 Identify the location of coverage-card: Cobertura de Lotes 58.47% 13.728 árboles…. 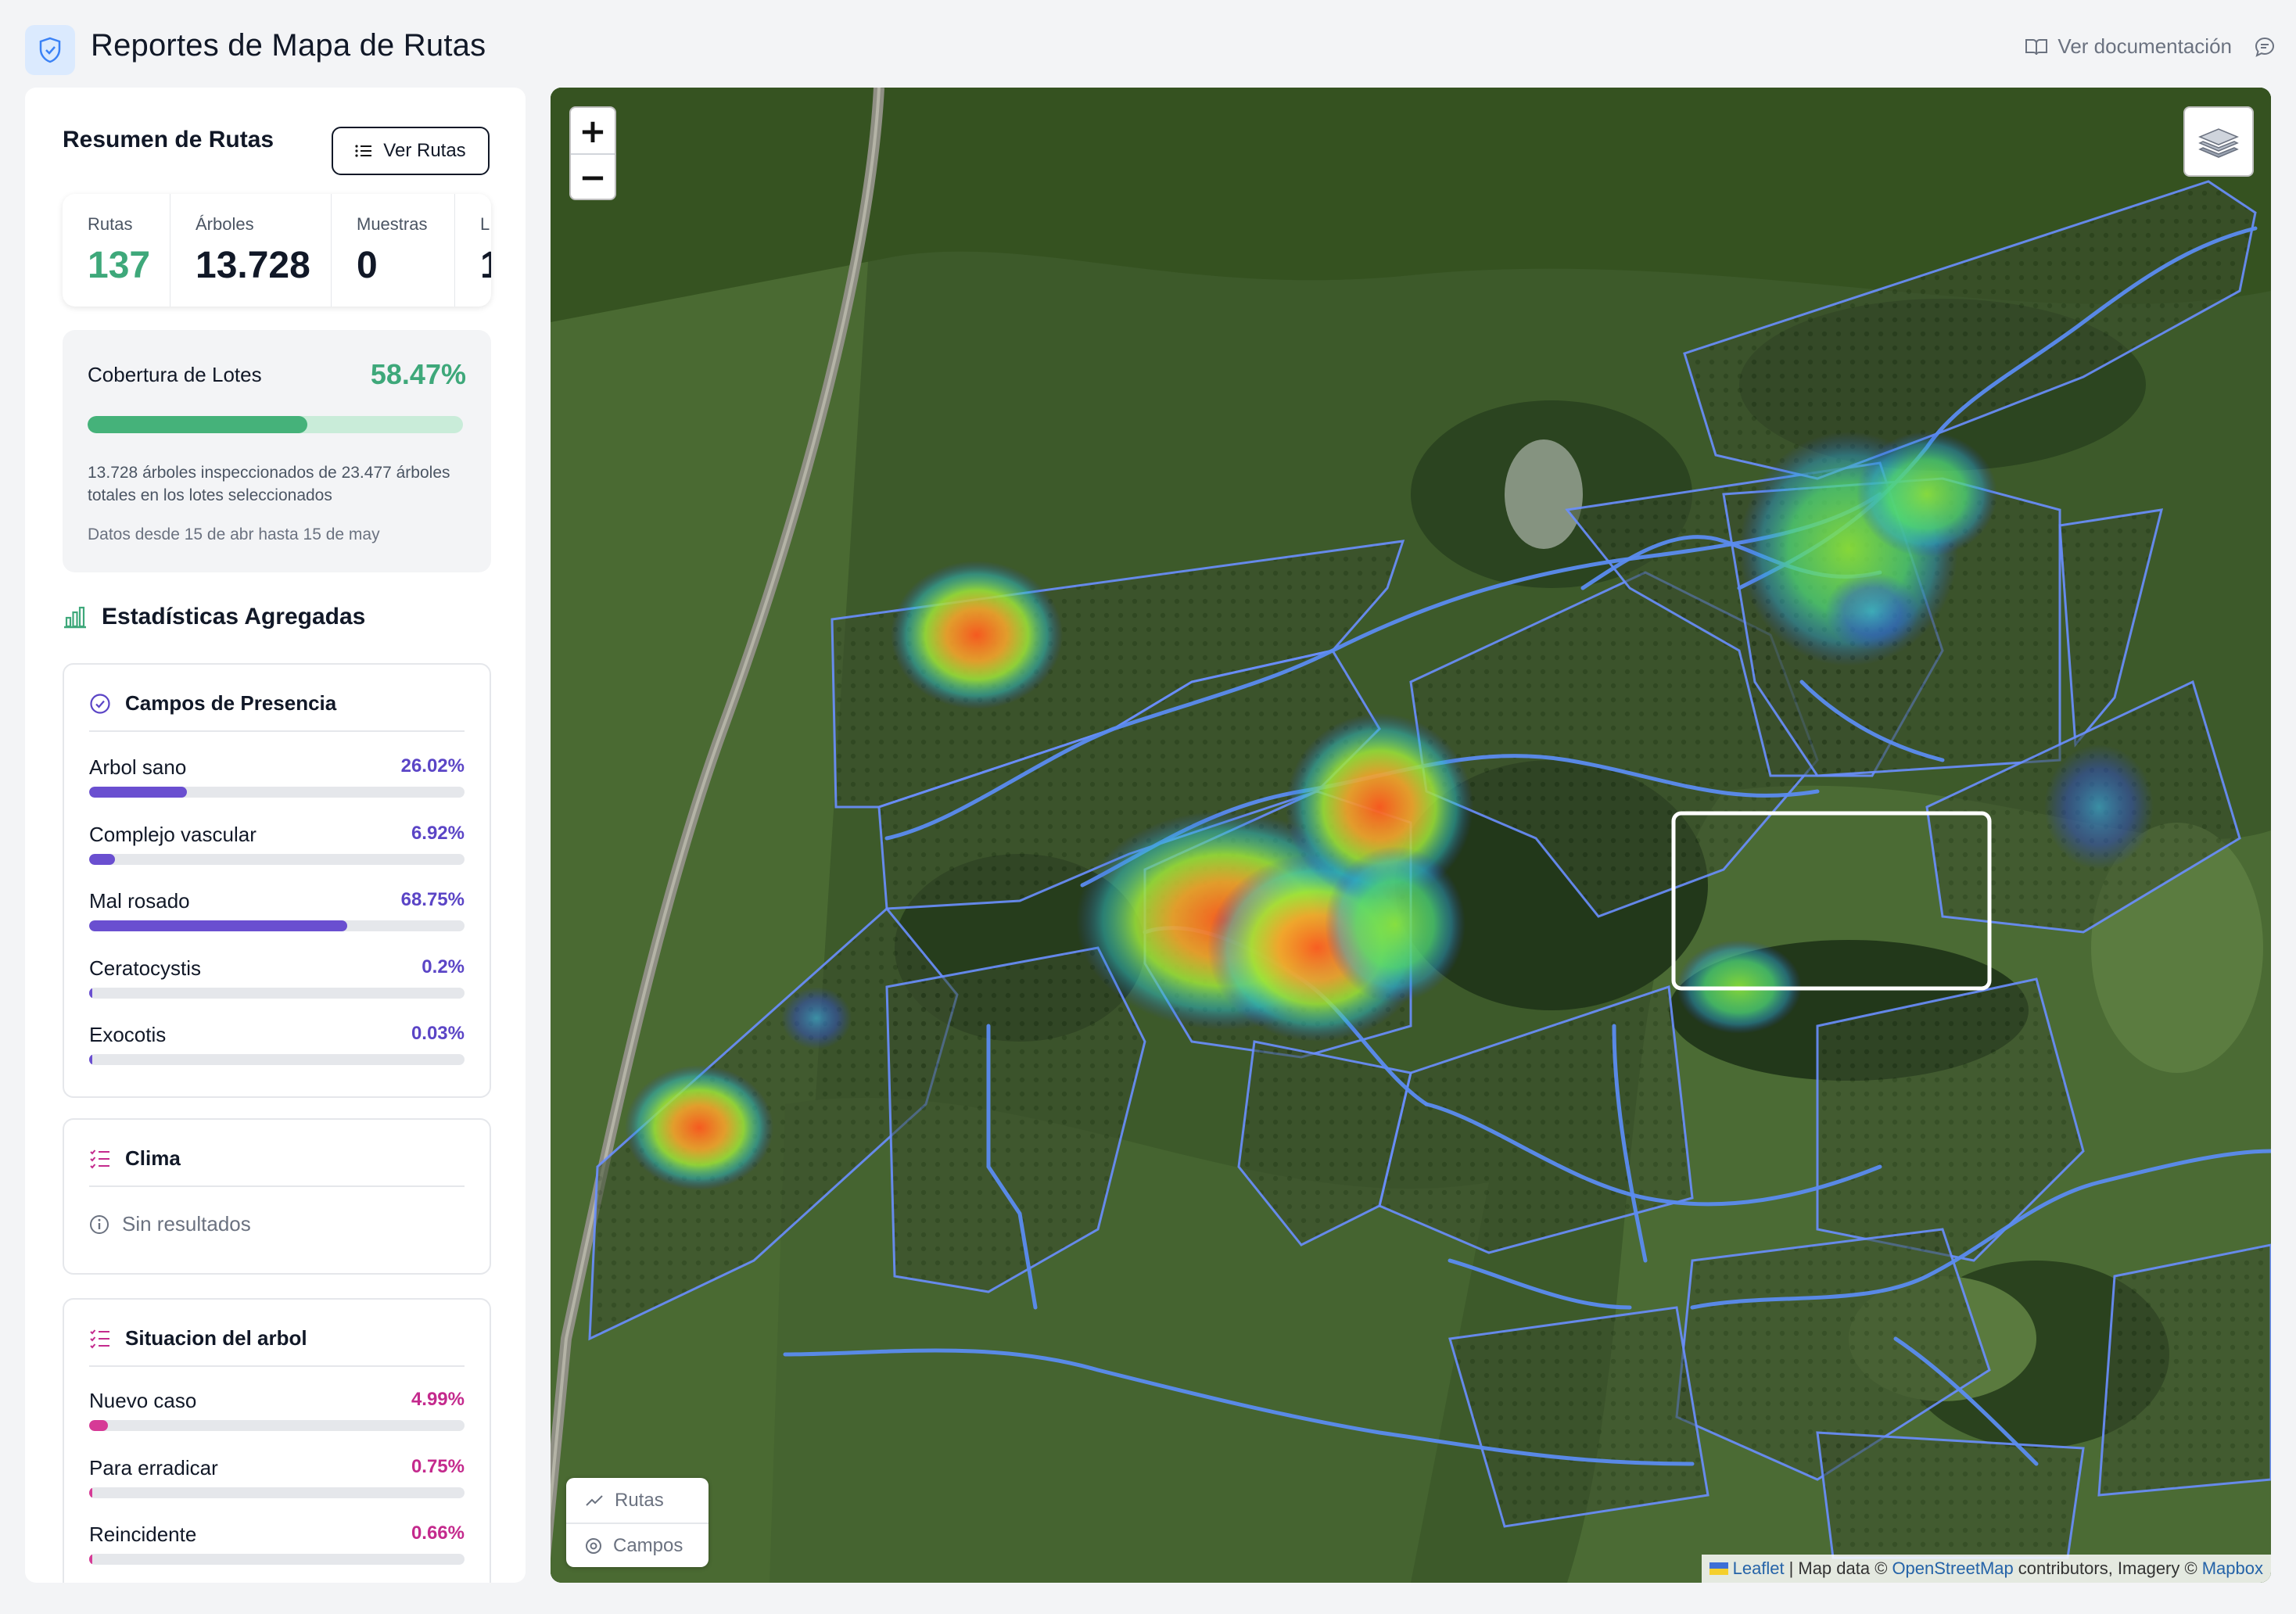
(277, 451).